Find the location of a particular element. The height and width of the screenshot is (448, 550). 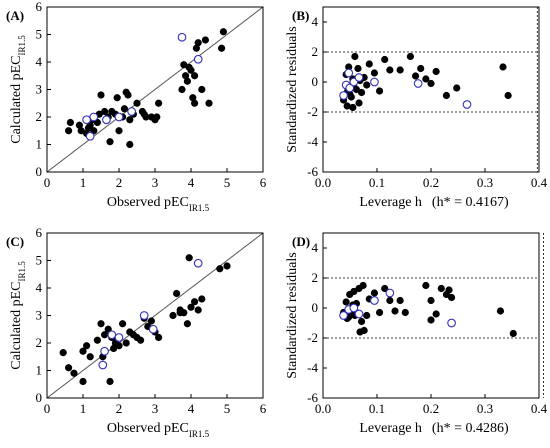

y-axis-label-text: Calculated pEC is located at coordinates (16, 99).